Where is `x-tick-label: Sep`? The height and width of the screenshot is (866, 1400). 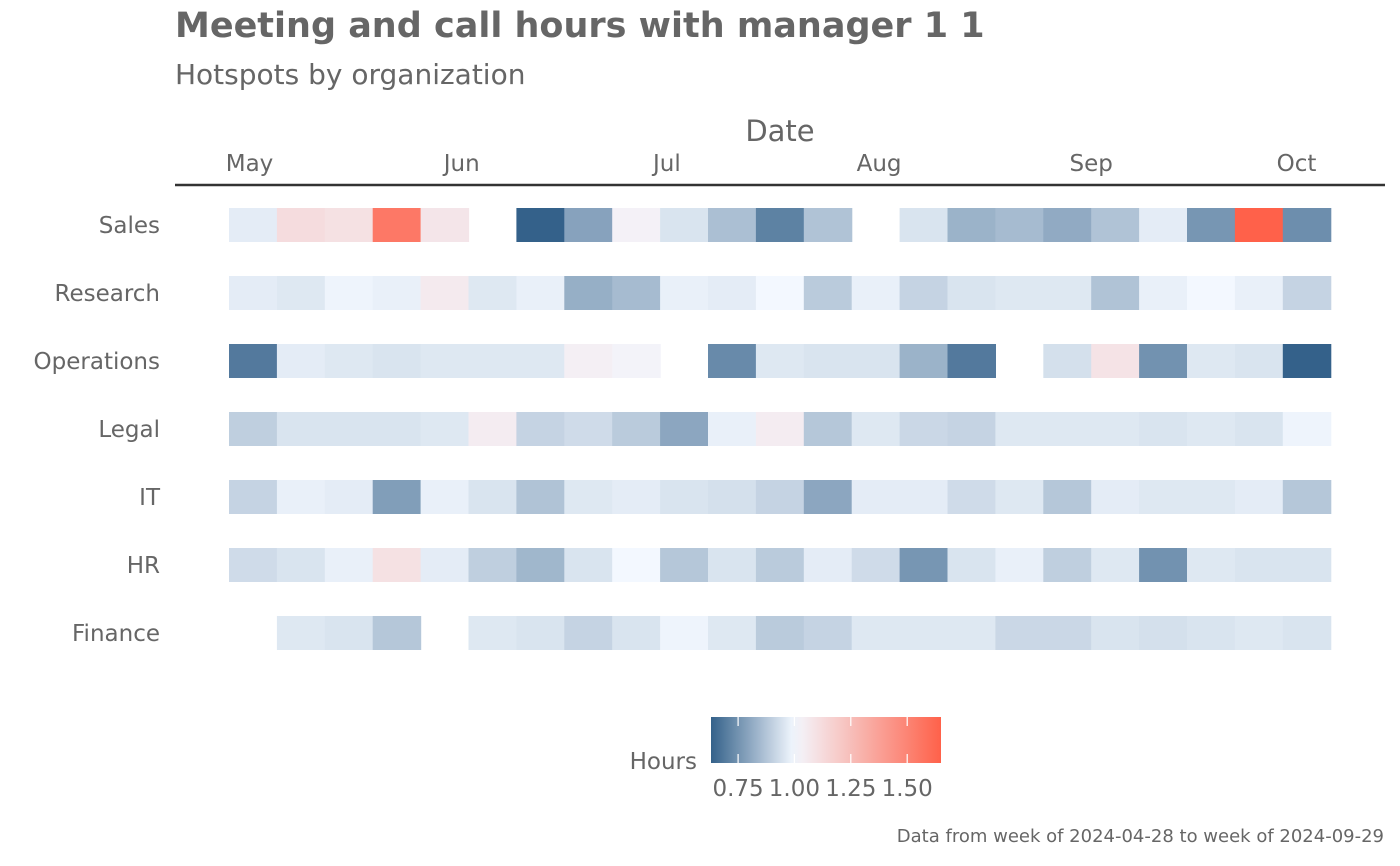
x-tick-label: Sep is located at coordinates (1091, 164).